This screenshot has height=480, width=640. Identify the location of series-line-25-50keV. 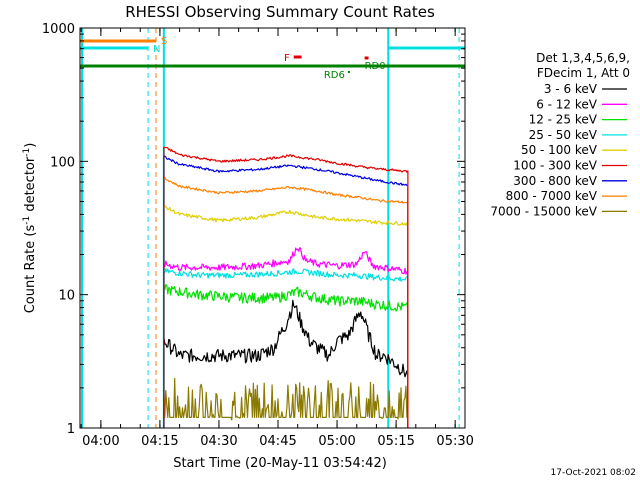
(286, 348).